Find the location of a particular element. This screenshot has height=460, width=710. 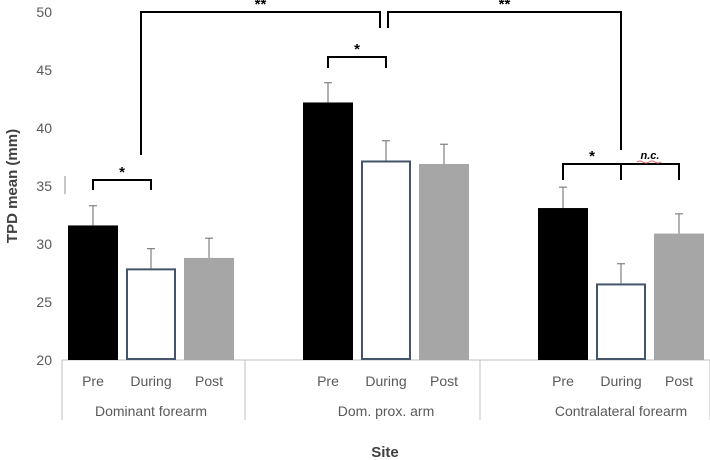

y-tick-label: 40 is located at coordinates (44, 128).